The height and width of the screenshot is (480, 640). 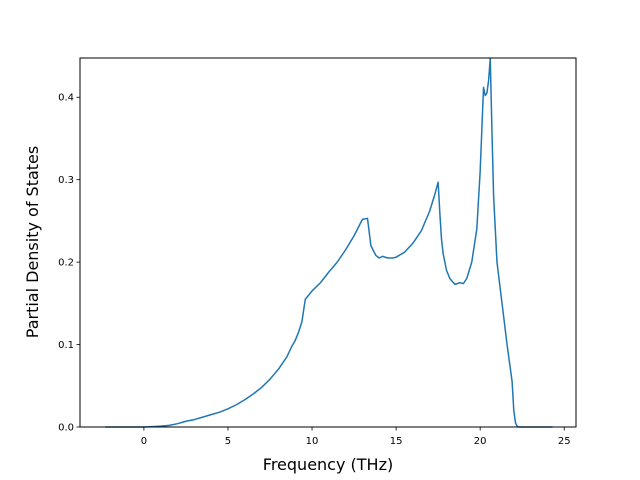 I want to click on y-tick-label: 0.1, so click(x=66, y=345).